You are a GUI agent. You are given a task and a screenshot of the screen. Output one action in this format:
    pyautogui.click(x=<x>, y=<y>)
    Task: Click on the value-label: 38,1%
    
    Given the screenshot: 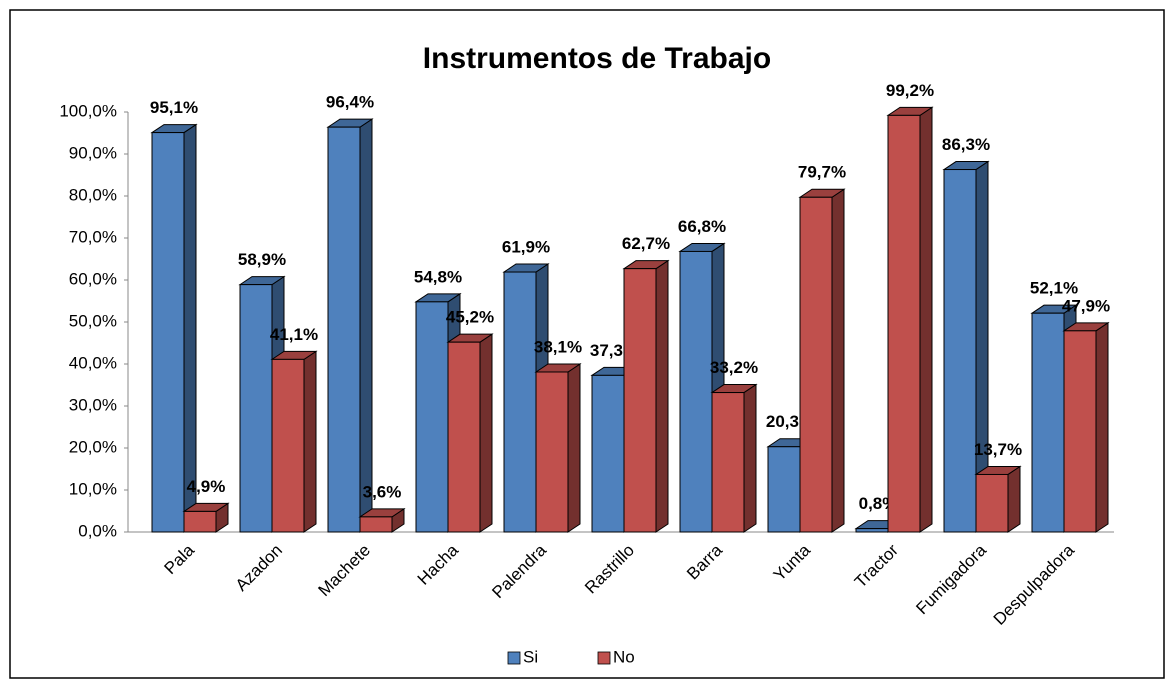 What is the action you would take?
    pyautogui.click(x=558, y=346)
    